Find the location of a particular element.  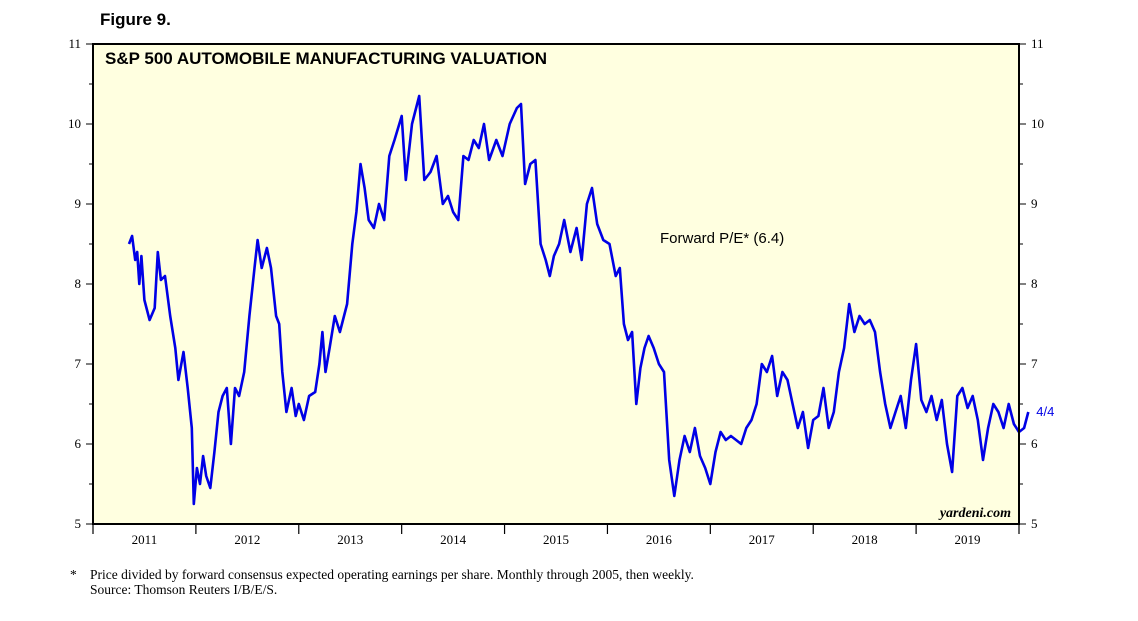

x-tick-label: 2019 is located at coordinates (968, 539).